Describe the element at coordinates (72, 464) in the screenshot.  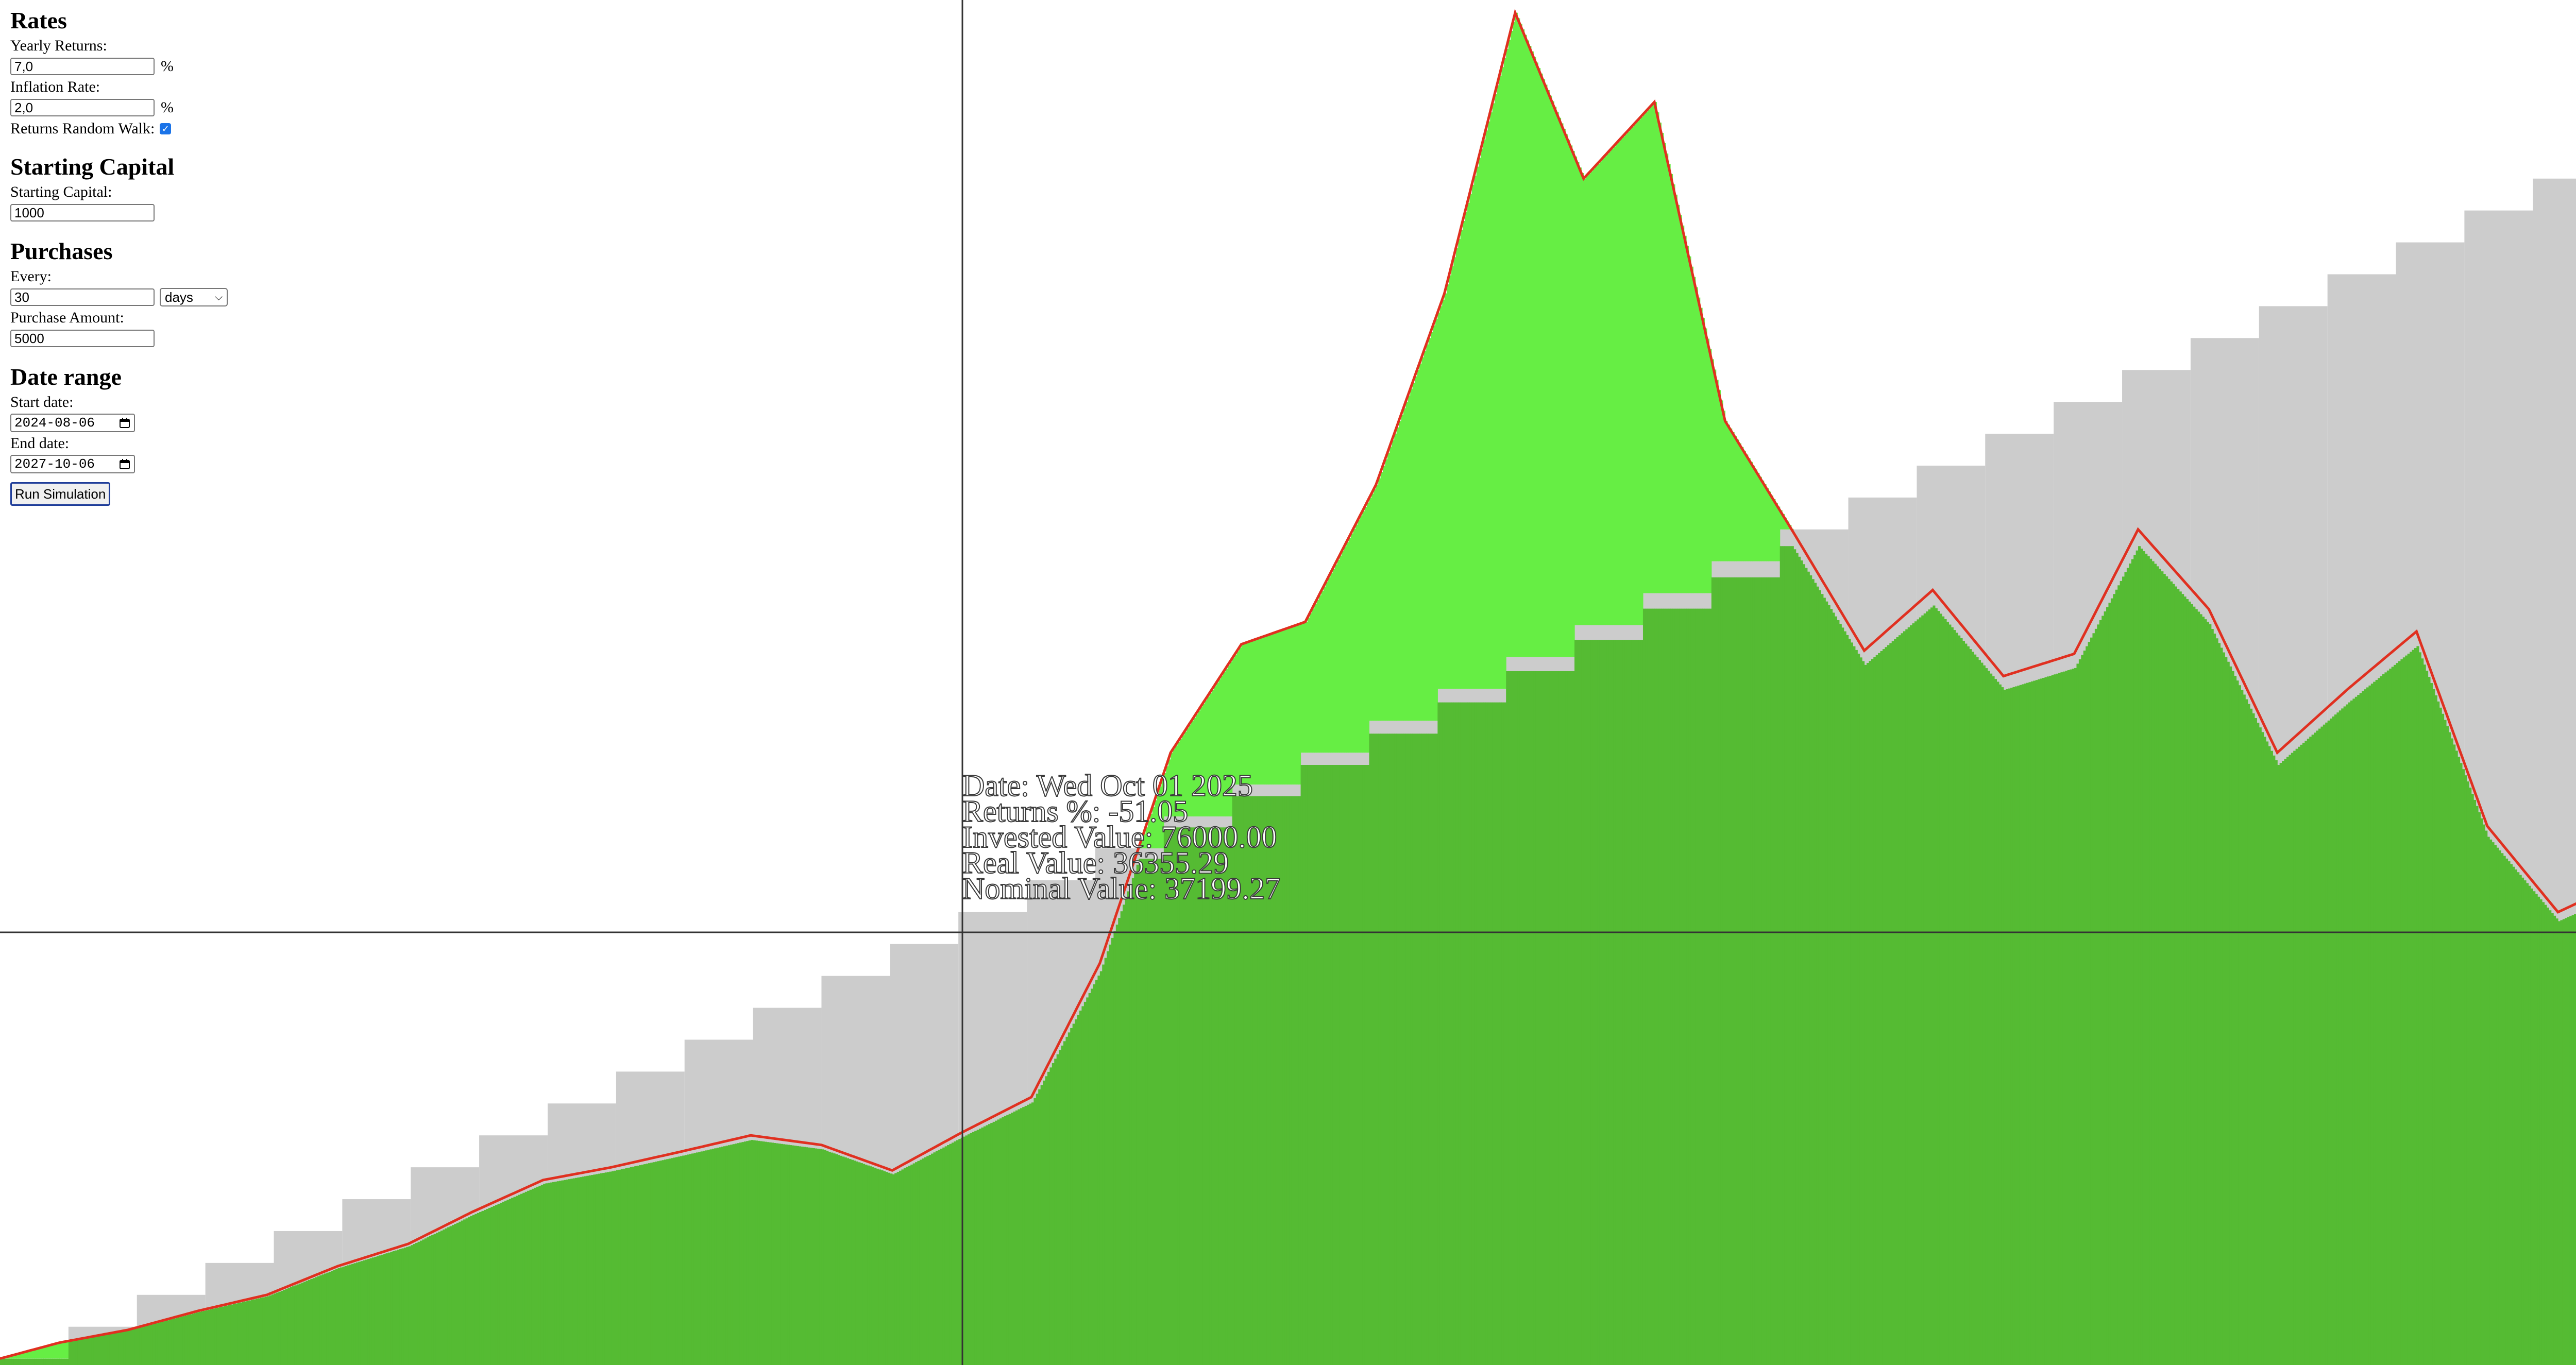
I see `end-date-input: 2027-10-06` at that location.